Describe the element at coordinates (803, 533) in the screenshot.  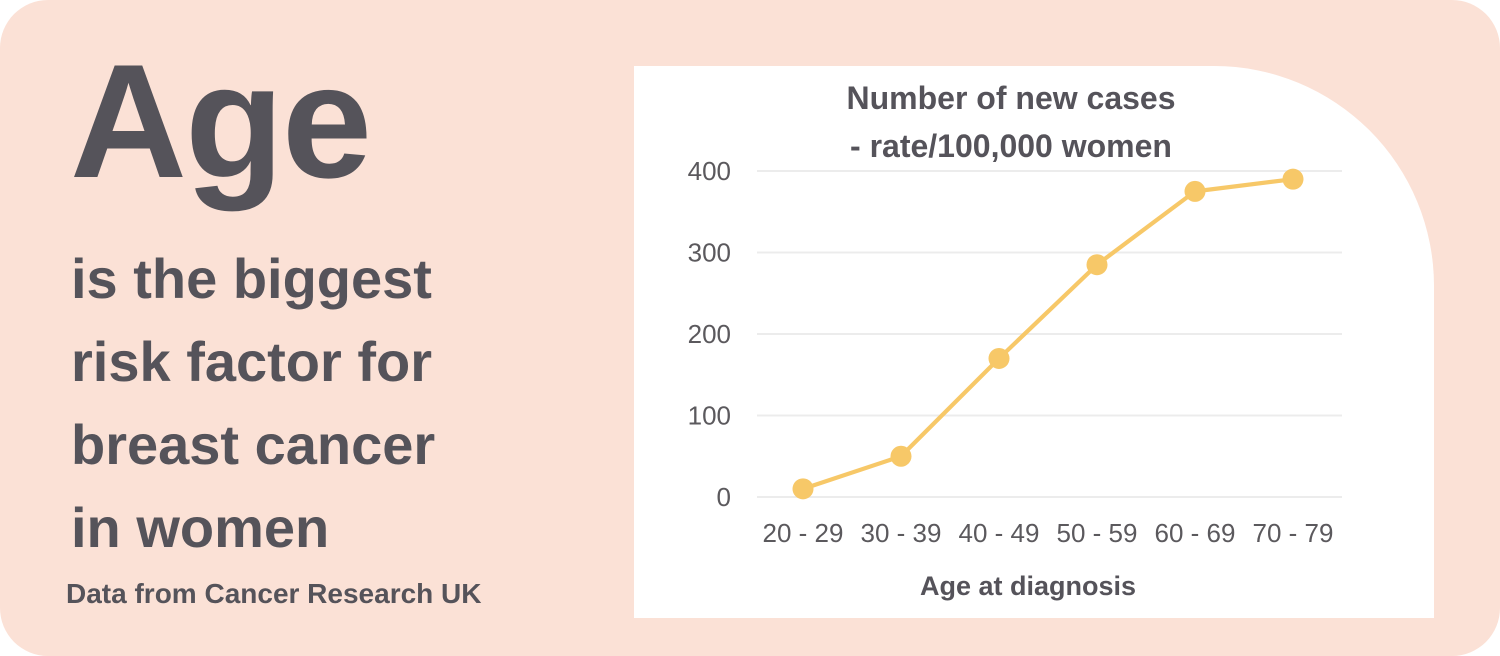
I see `x-tick-label: 20 - 29` at that location.